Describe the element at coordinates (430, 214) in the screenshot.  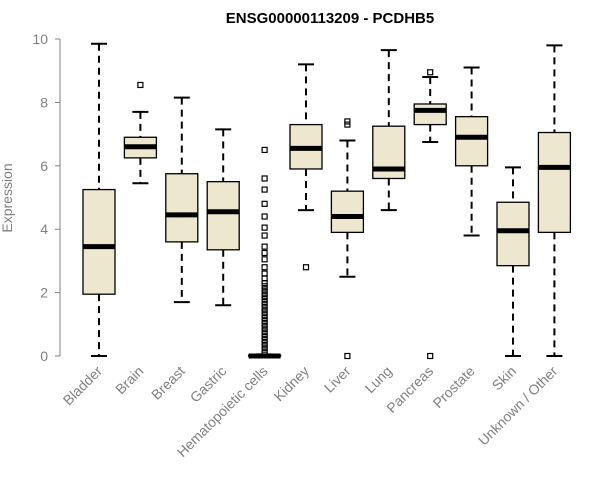
I see `box-pancreas` at that location.